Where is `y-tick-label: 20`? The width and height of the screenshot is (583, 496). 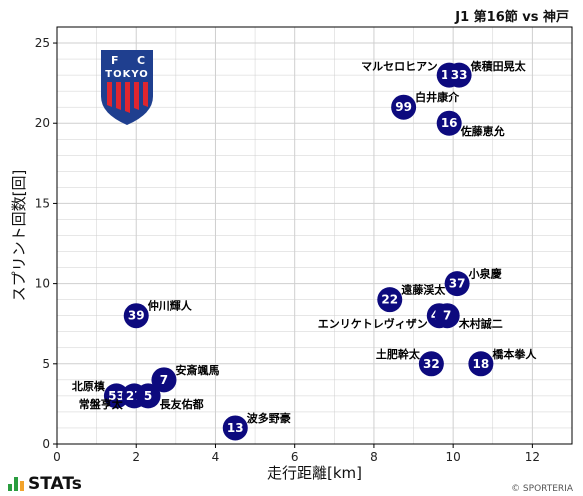
y-tick-label: 20 is located at coordinates (42, 123).